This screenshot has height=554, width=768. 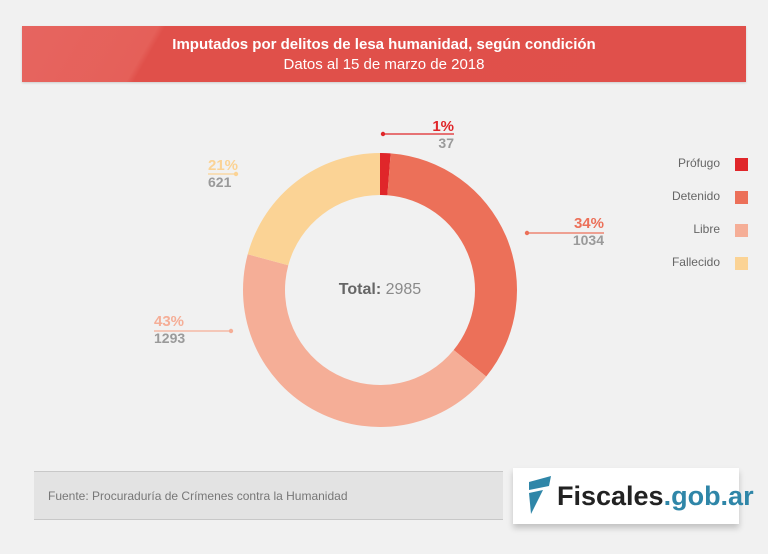 What do you see at coordinates (446, 143) in the screenshot?
I see `count-label: 37` at bounding box center [446, 143].